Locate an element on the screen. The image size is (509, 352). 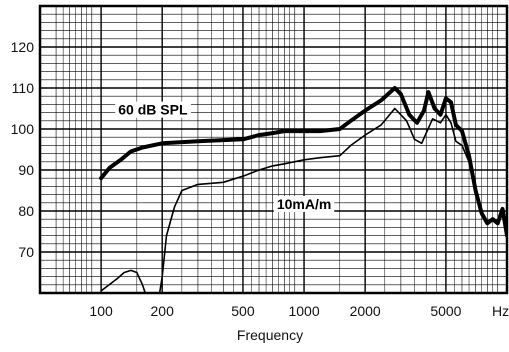
x-tick-label: Hz is located at coordinates (500, 311).